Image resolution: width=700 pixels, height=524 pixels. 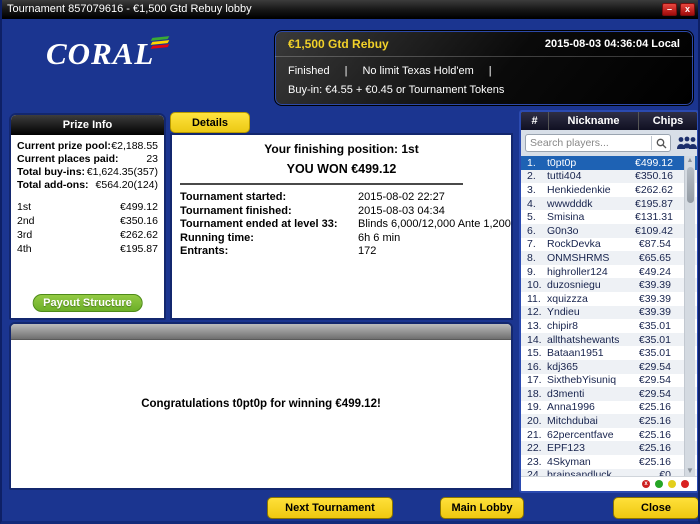 I want to click on prize-stat-row: Total buy-ins: €1,624.35(357), so click(x=87, y=172).